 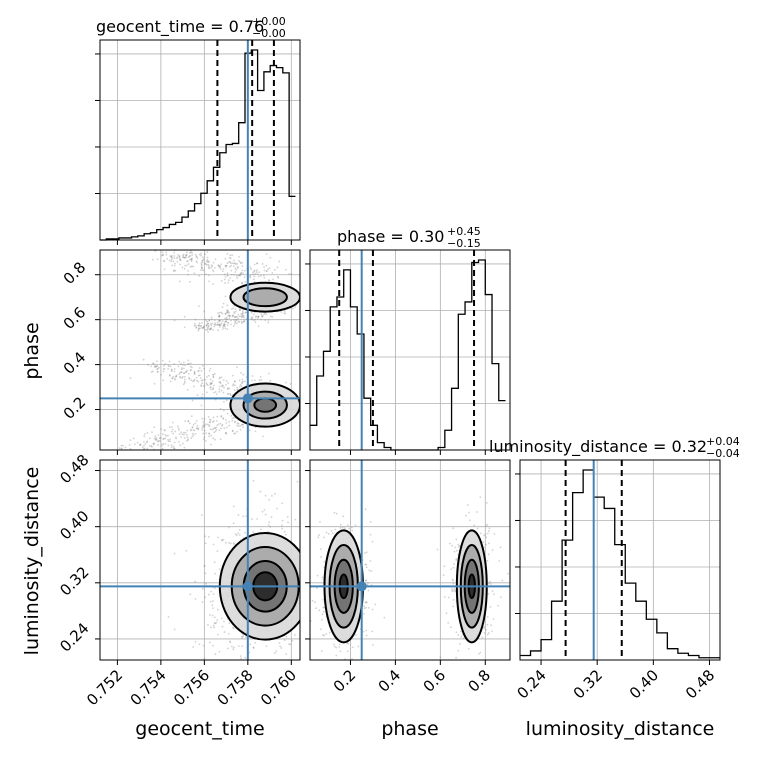 What do you see at coordinates (32, 561) in the screenshot?
I see `ylabel-luminosity-distance: luminosity_distance` at bounding box center [32, 561].